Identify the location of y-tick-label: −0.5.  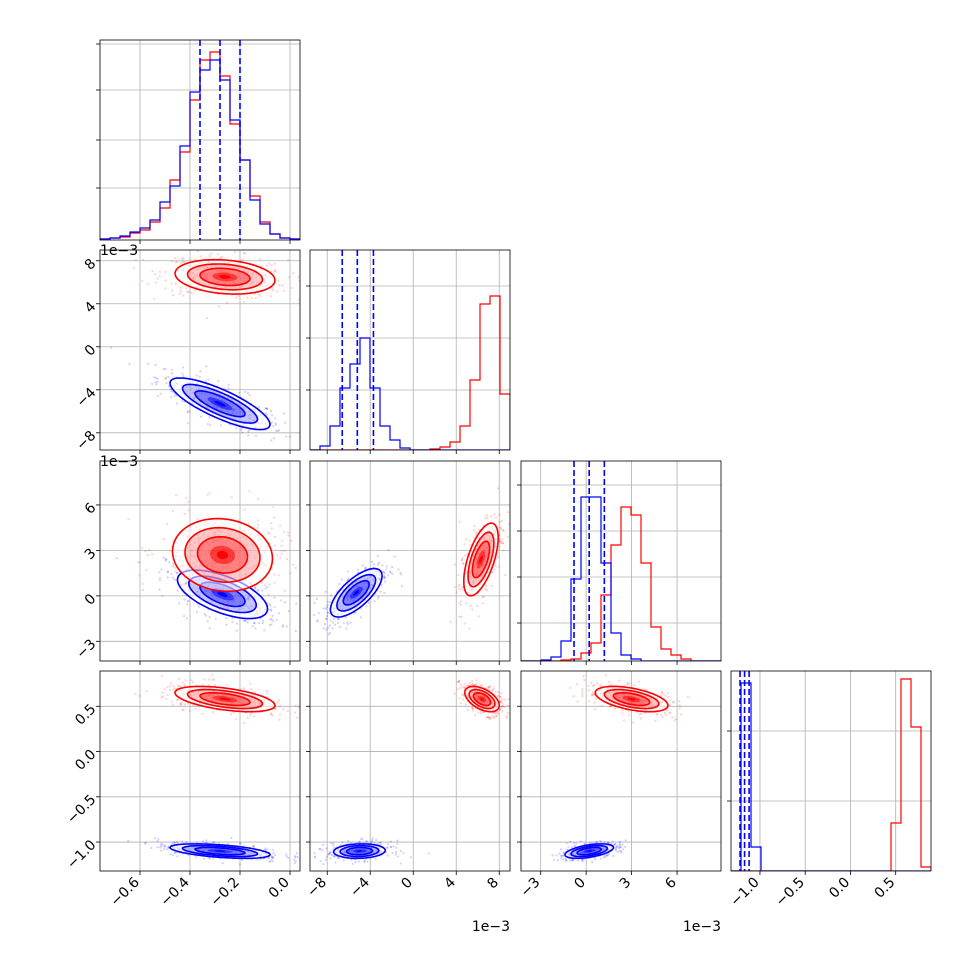
(81, 809).